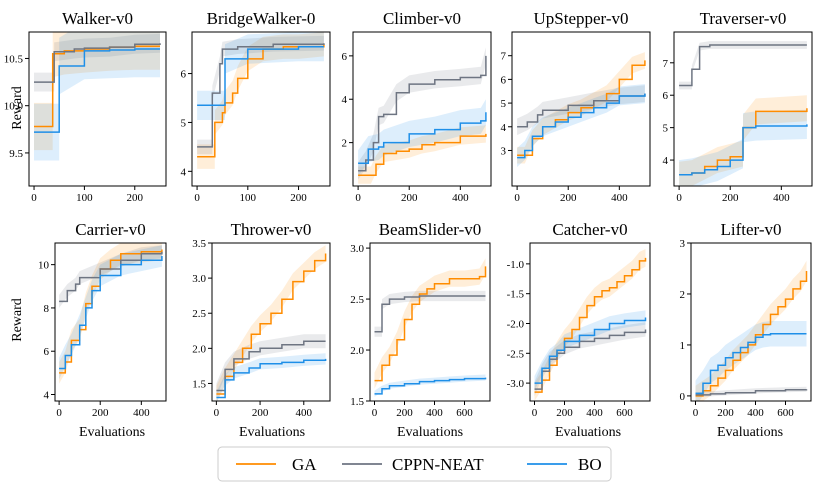 The image size is (831, 490). What do you see at coordinates (516, 265) in the screenshot?
I see `ytick-label-9: -1.0` at bounding box center [516, 265].